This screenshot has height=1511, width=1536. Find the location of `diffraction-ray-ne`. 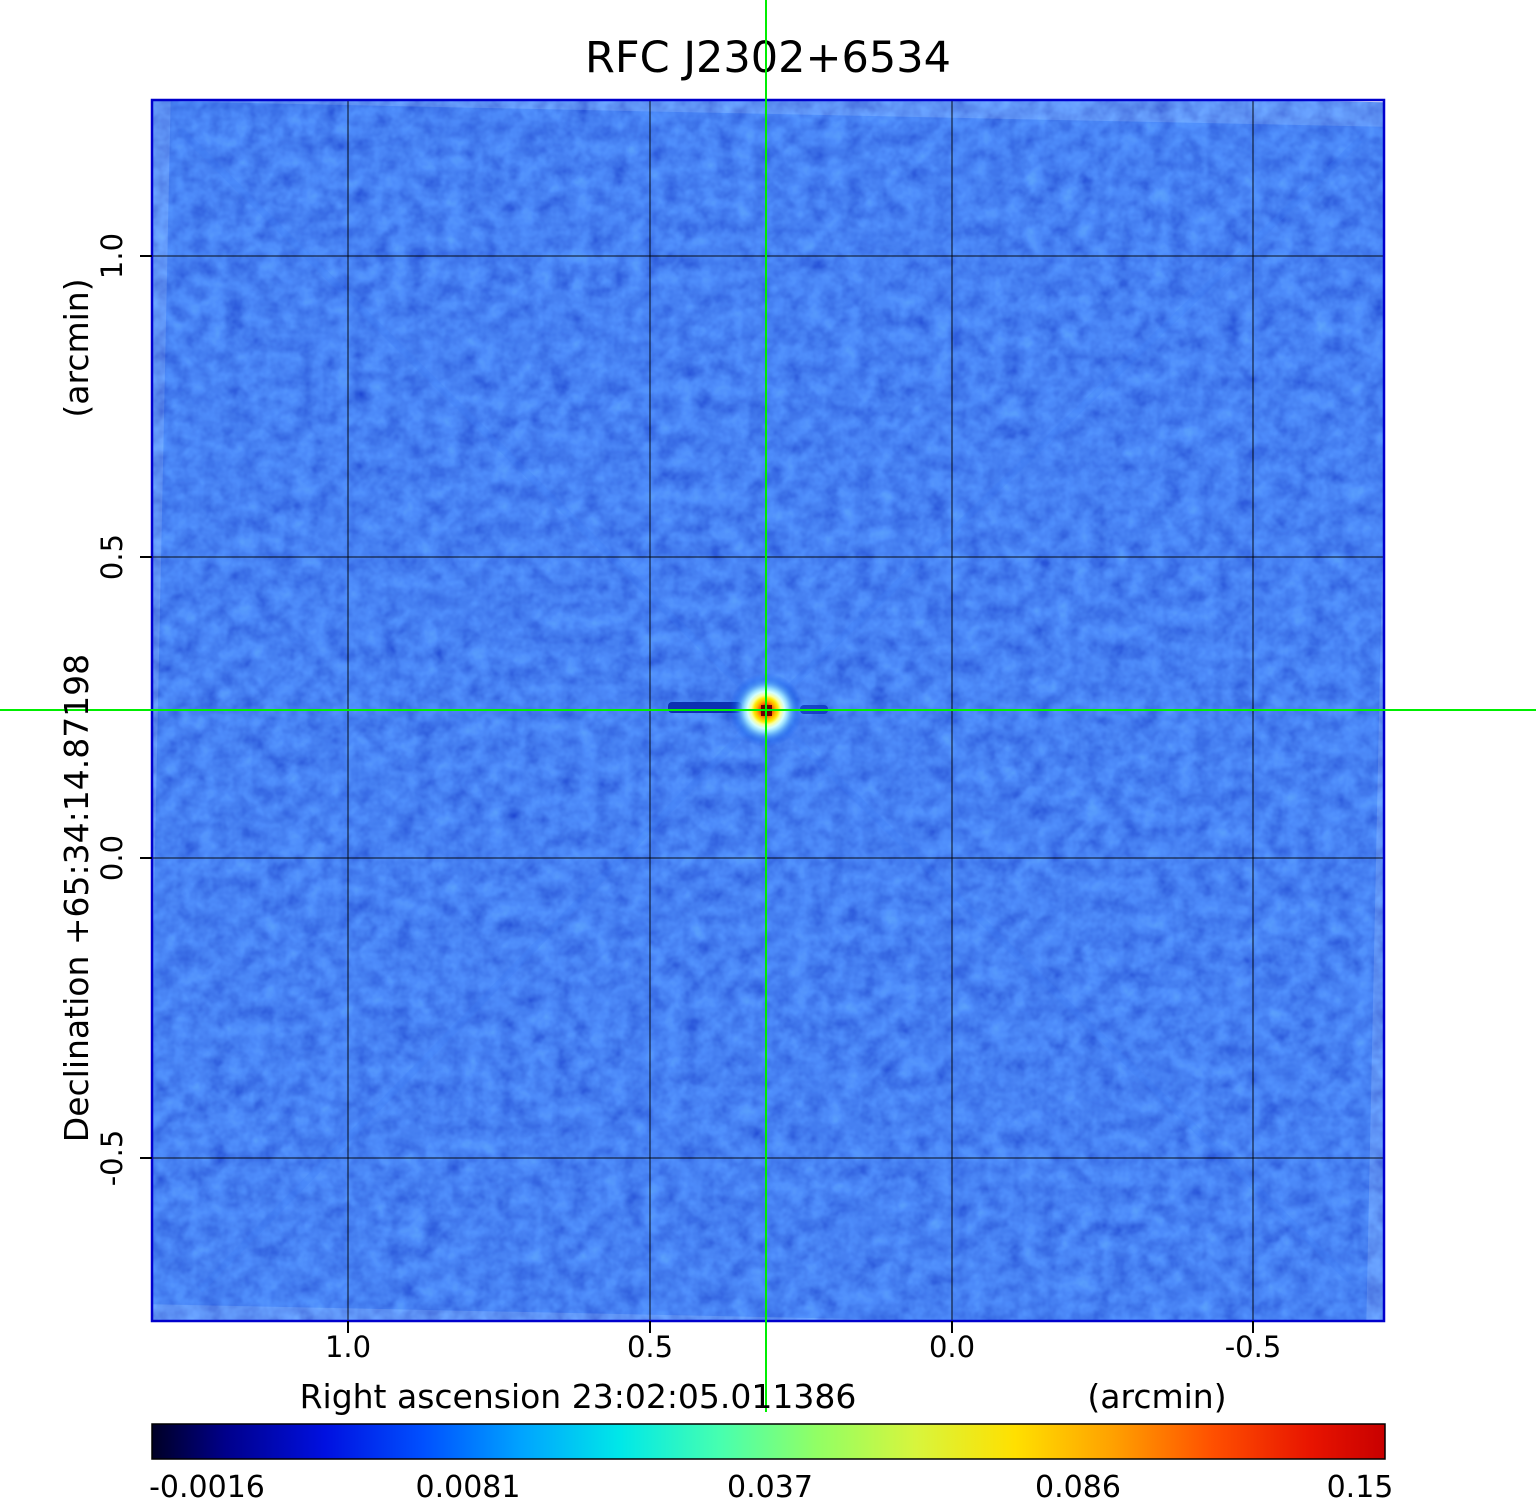

diffraction-ray-ne is located at coordinates (1063, 425).